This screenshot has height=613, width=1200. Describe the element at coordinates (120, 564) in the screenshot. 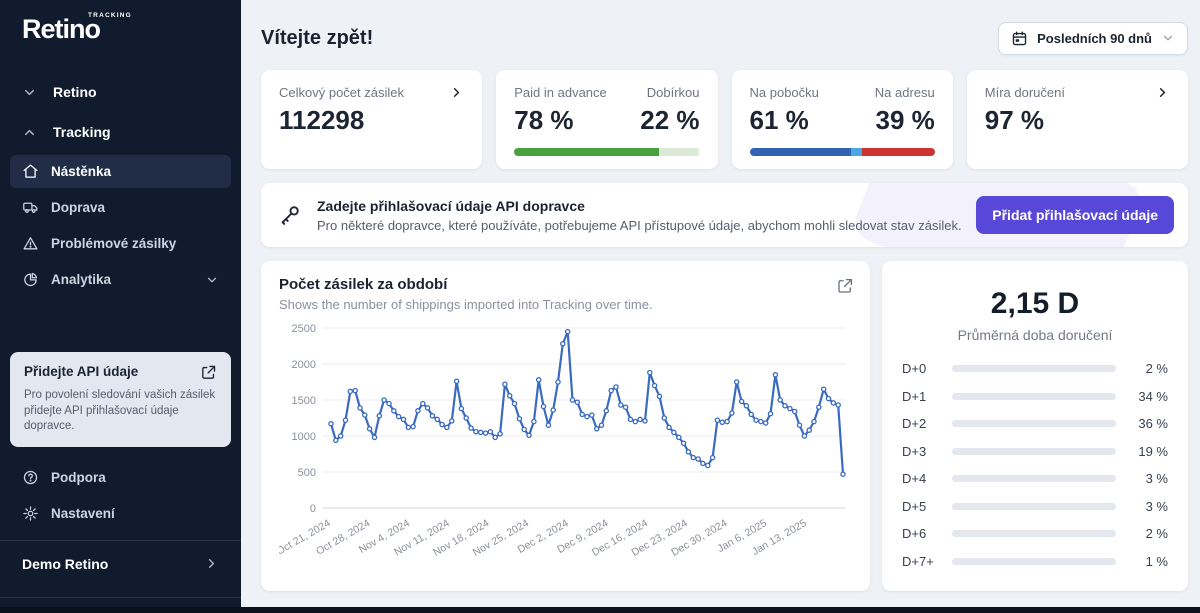

I see `account-switcher: Demo Retino` at that location.